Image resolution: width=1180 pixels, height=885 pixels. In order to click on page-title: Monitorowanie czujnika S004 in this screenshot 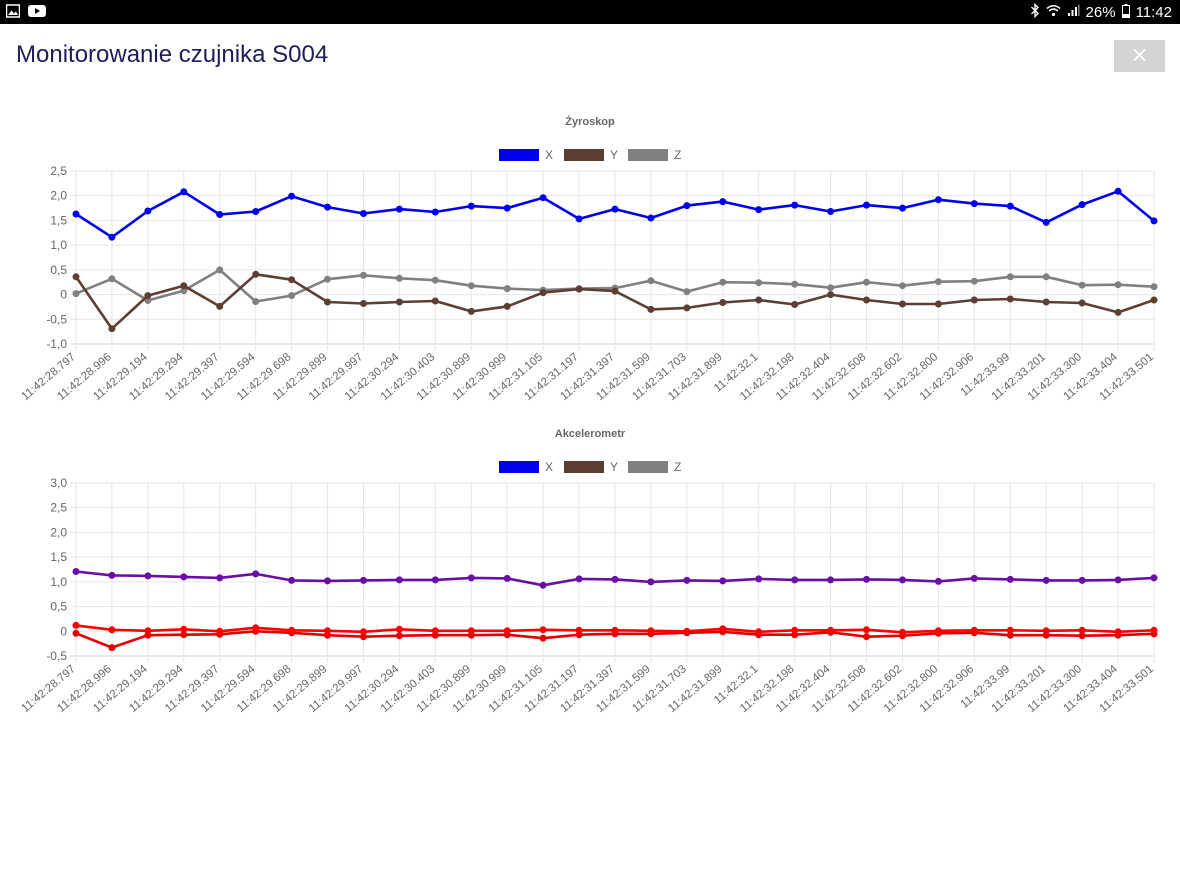, I will do `click(172, 54)`.